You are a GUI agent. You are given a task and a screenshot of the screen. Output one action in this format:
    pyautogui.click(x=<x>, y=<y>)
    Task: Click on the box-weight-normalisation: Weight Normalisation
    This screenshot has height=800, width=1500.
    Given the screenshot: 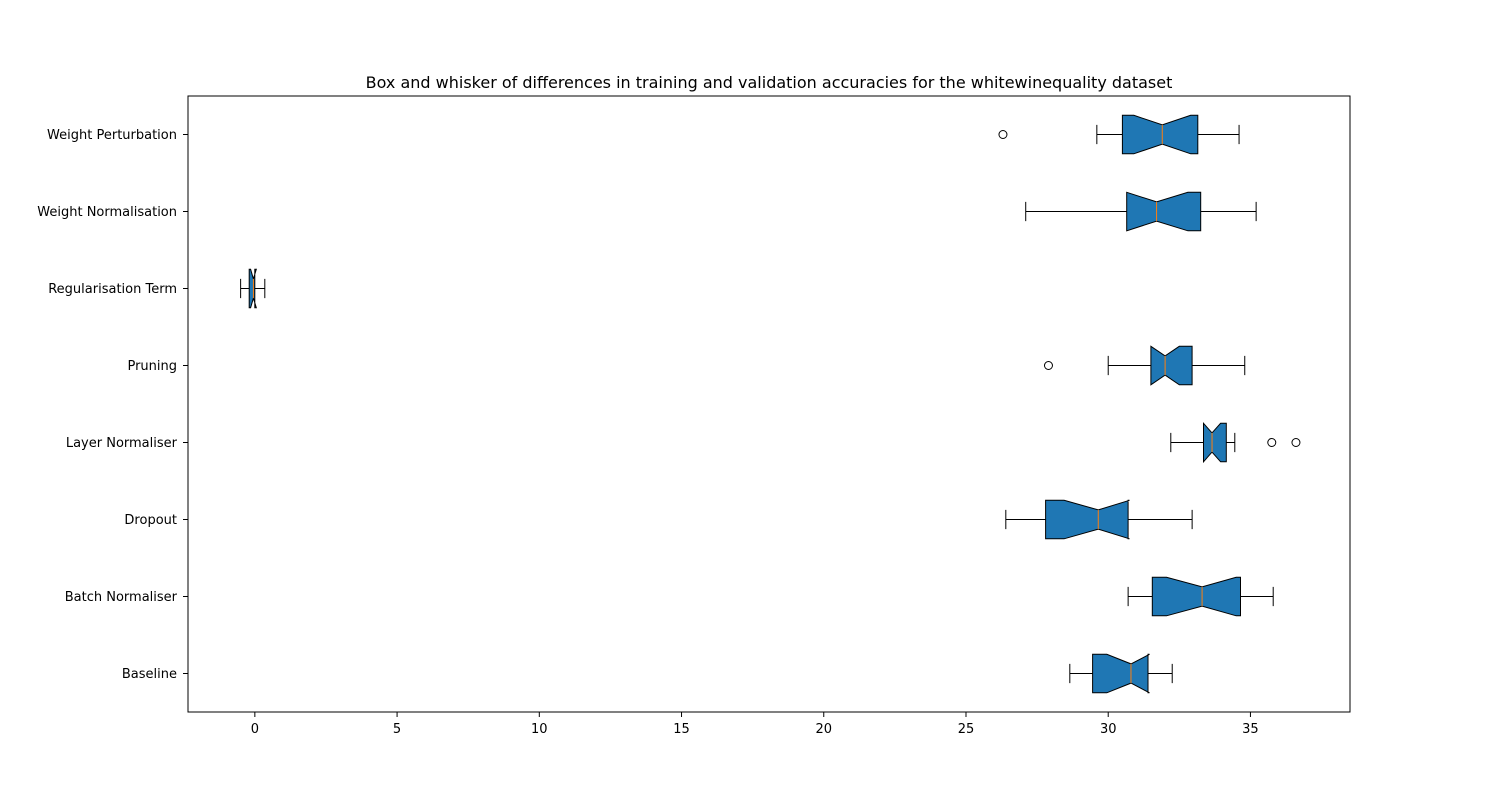 What is the action you would take?
    pyautogui.click(x=647, y=211)
    